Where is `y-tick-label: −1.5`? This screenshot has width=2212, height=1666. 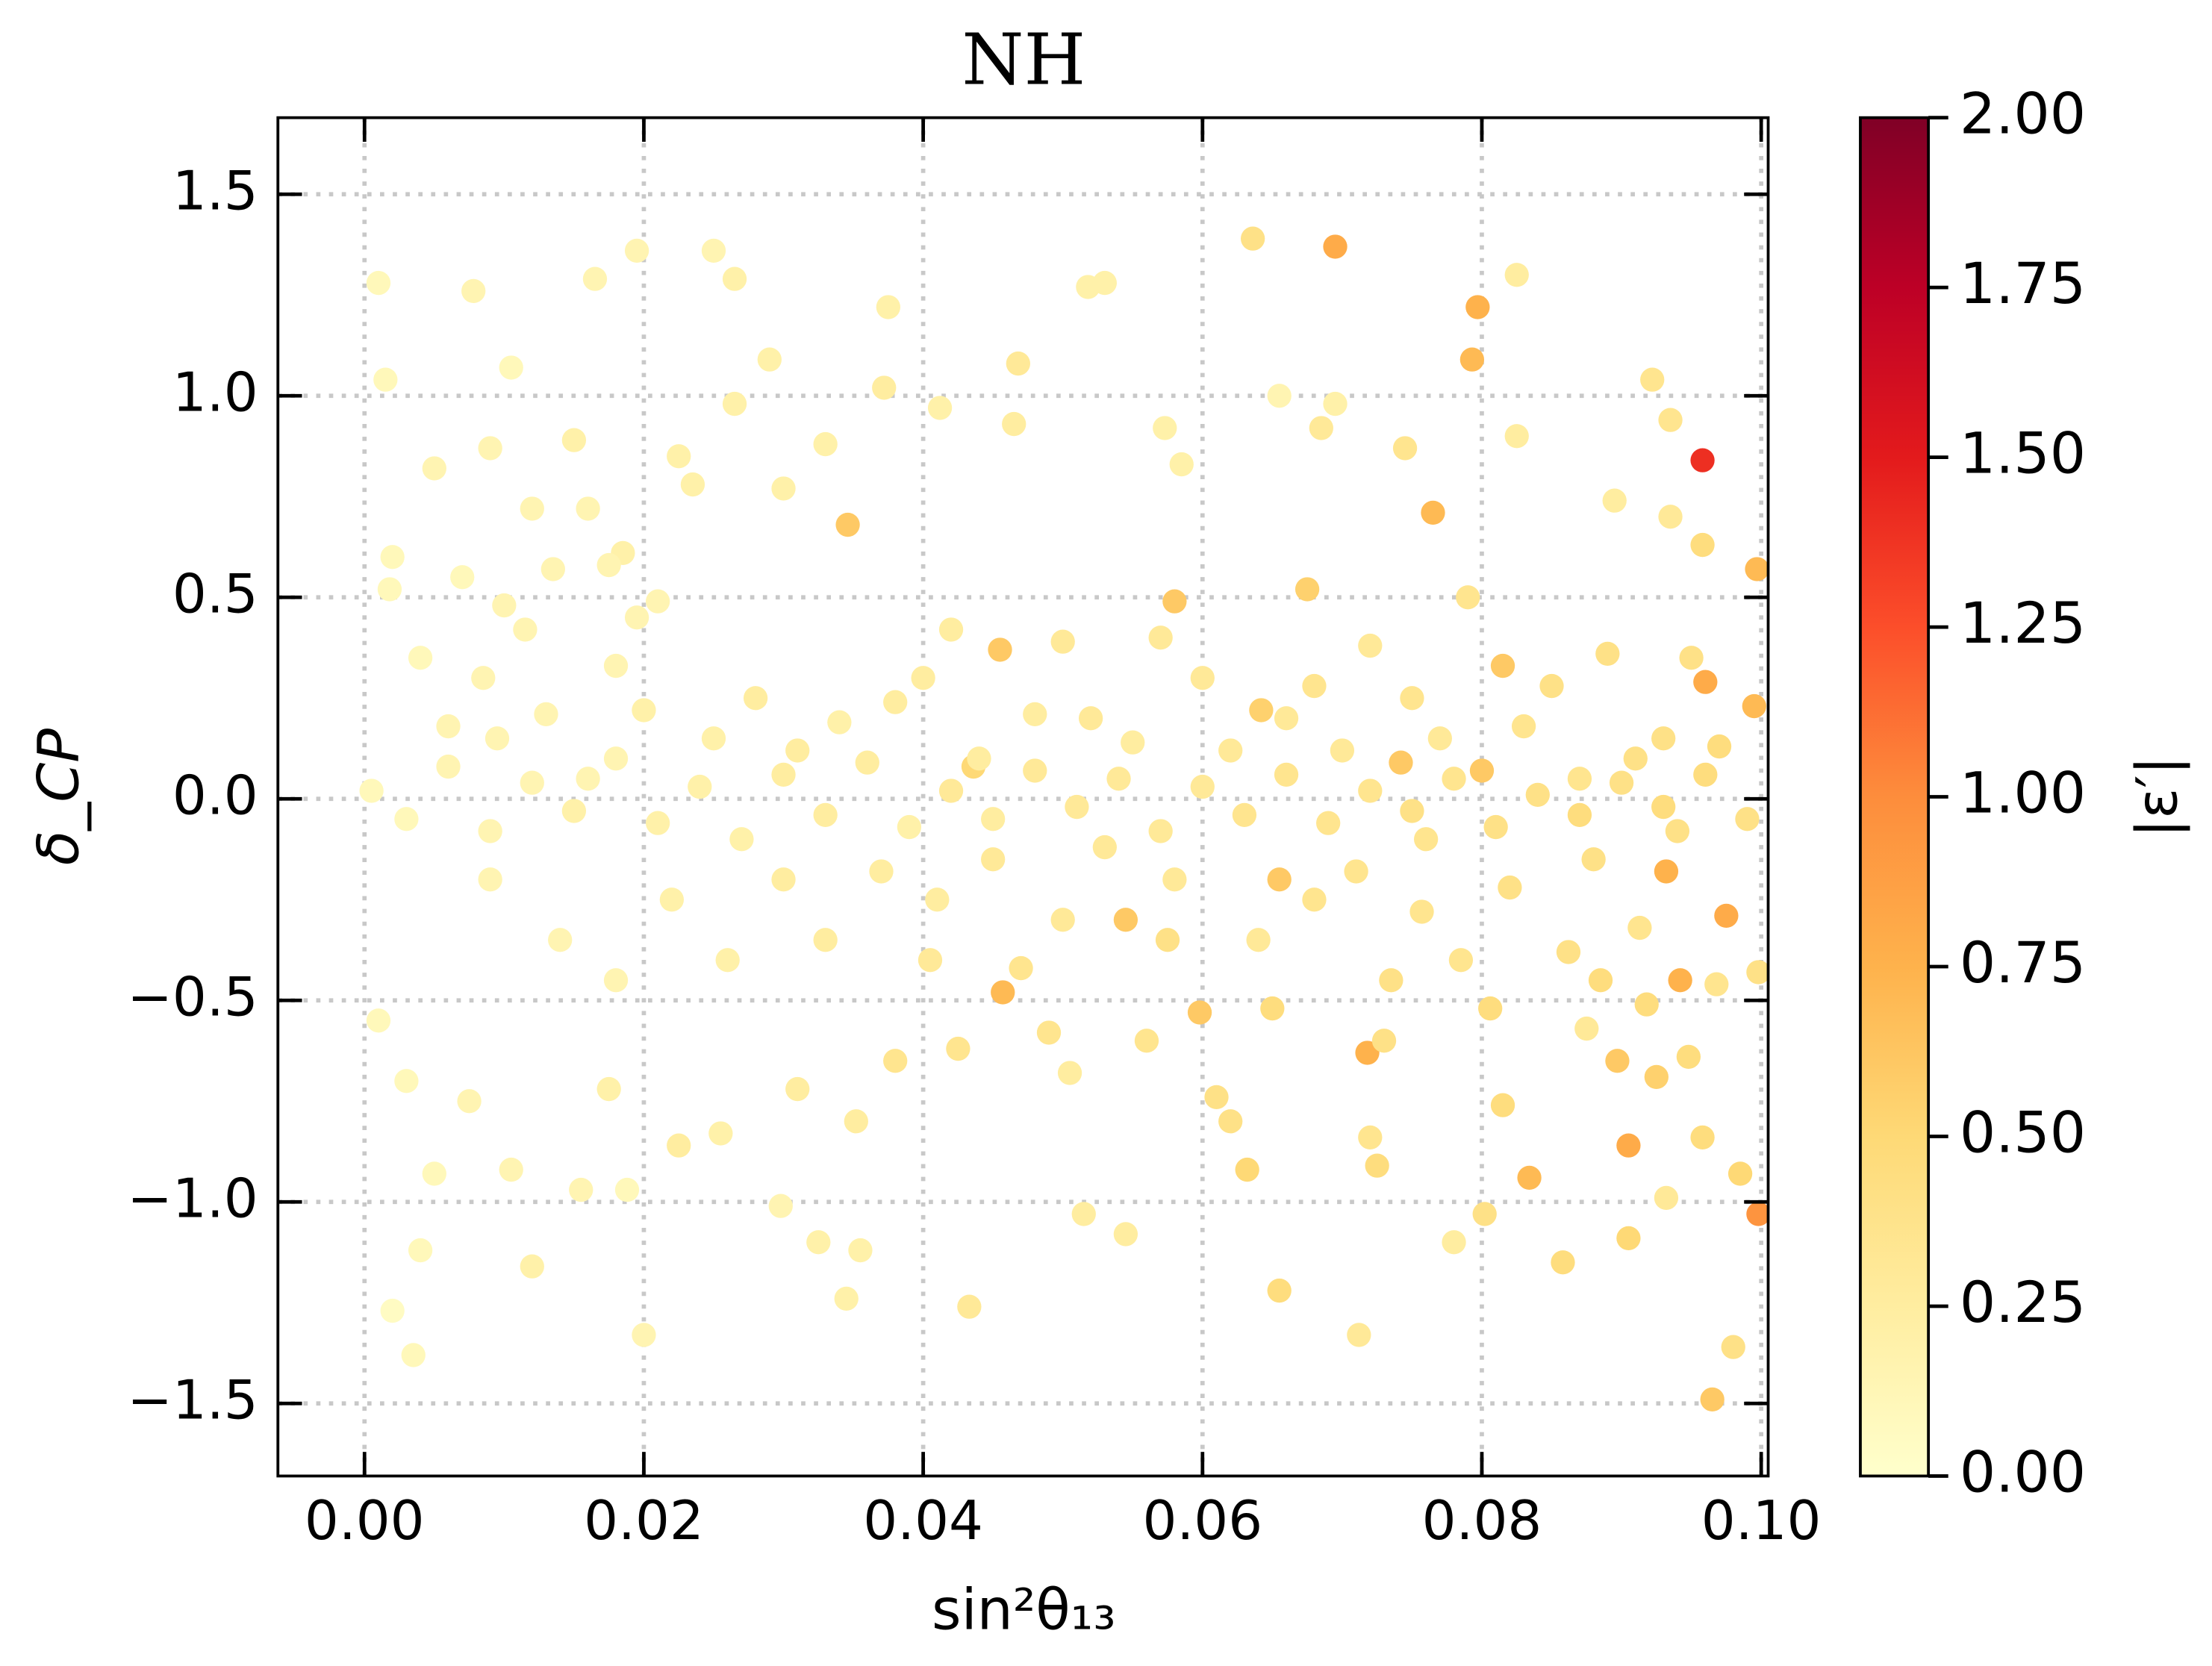 y-tick-label: −1.5 is located at coordinates (192, 1400).